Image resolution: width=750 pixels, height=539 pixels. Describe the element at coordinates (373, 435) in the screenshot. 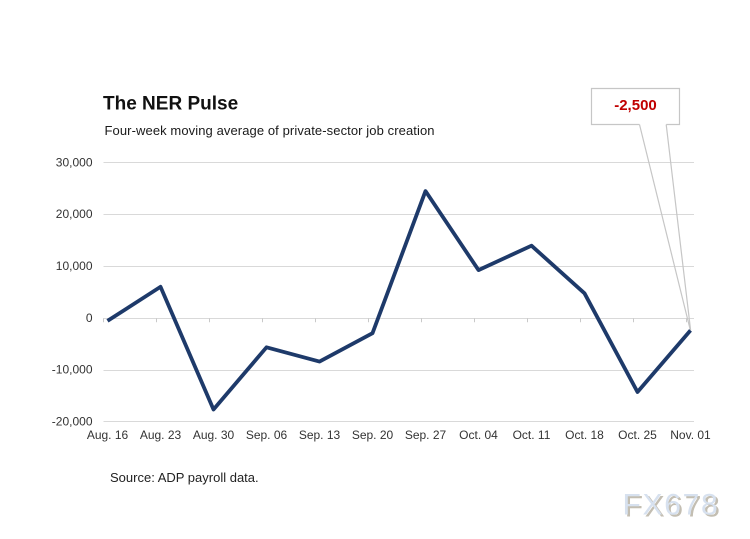

I see `svg-text: Sep. 20` at that location.